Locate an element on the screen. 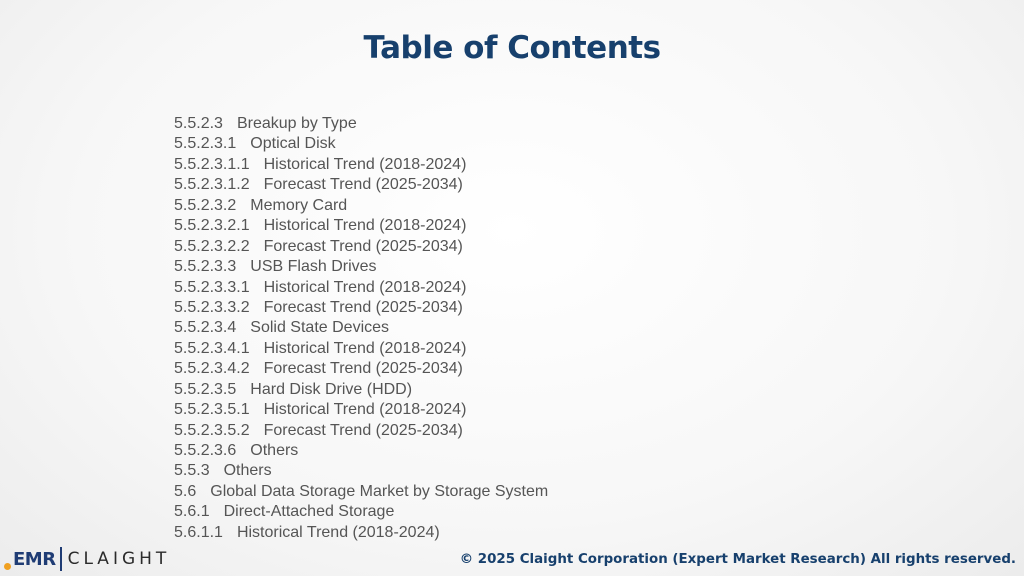  toc-item-number: 5.5.2.3.5 is located at coordinates (205, 389).